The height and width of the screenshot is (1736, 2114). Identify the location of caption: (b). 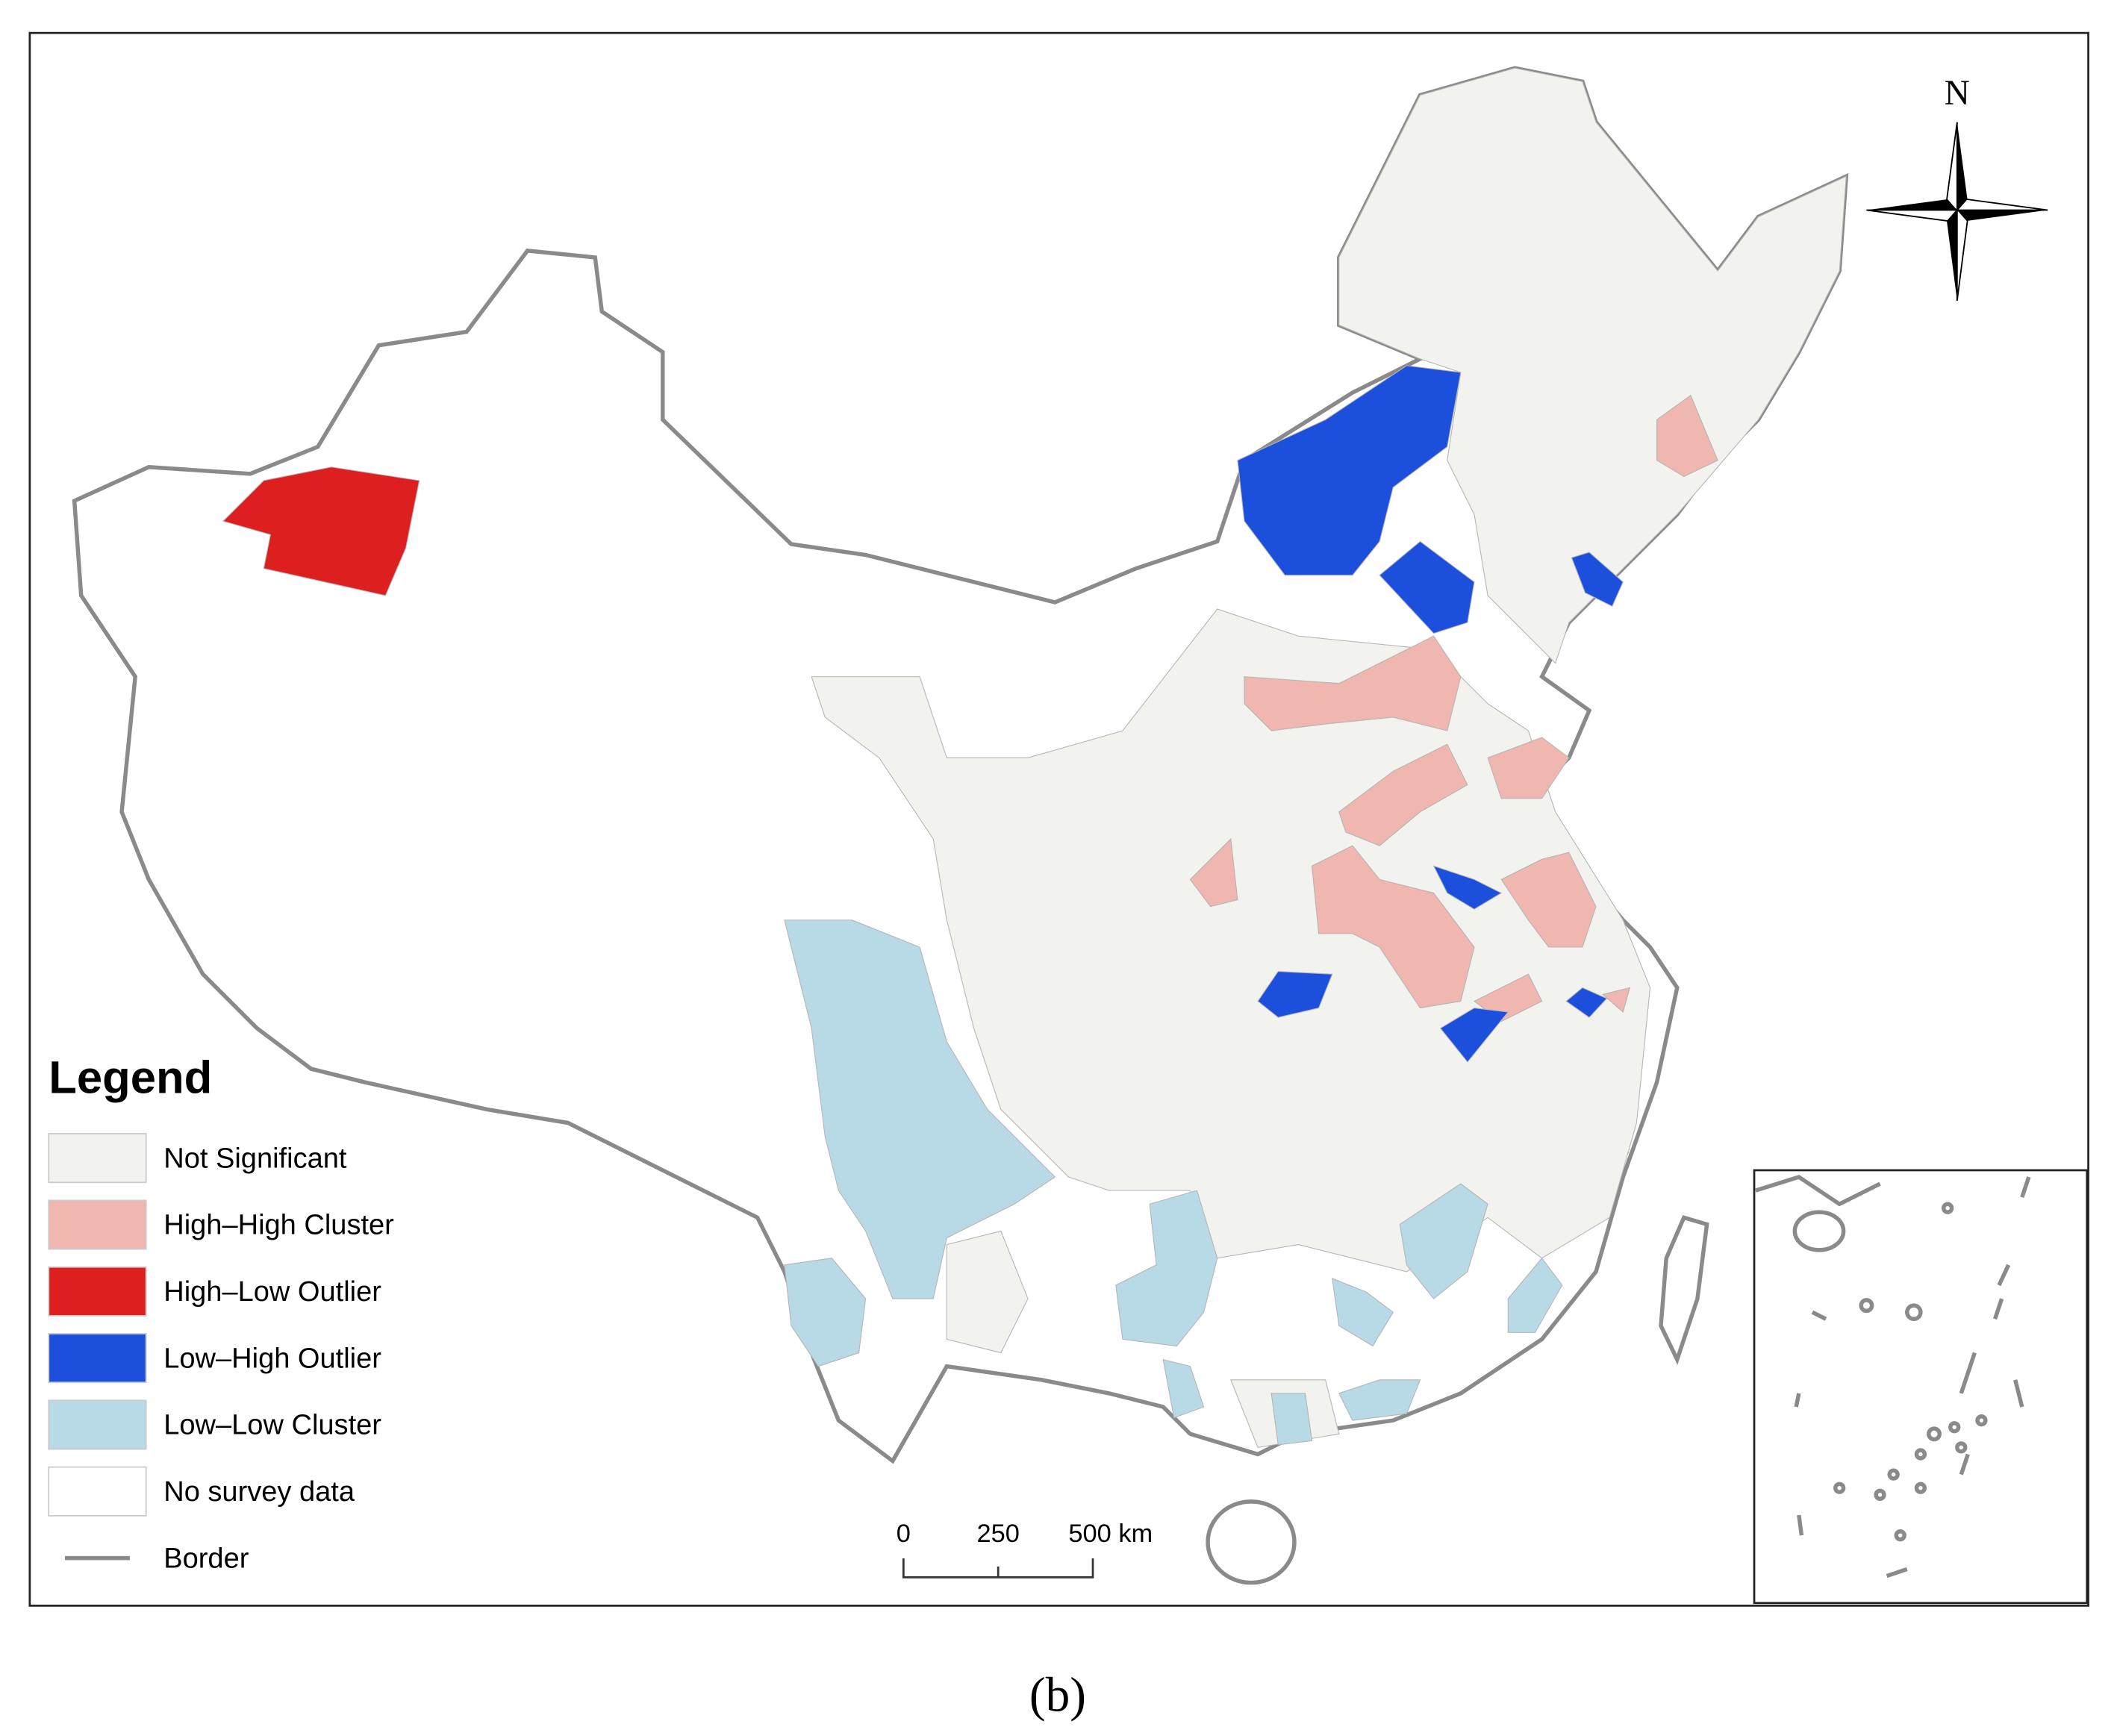
(1057, 1696).